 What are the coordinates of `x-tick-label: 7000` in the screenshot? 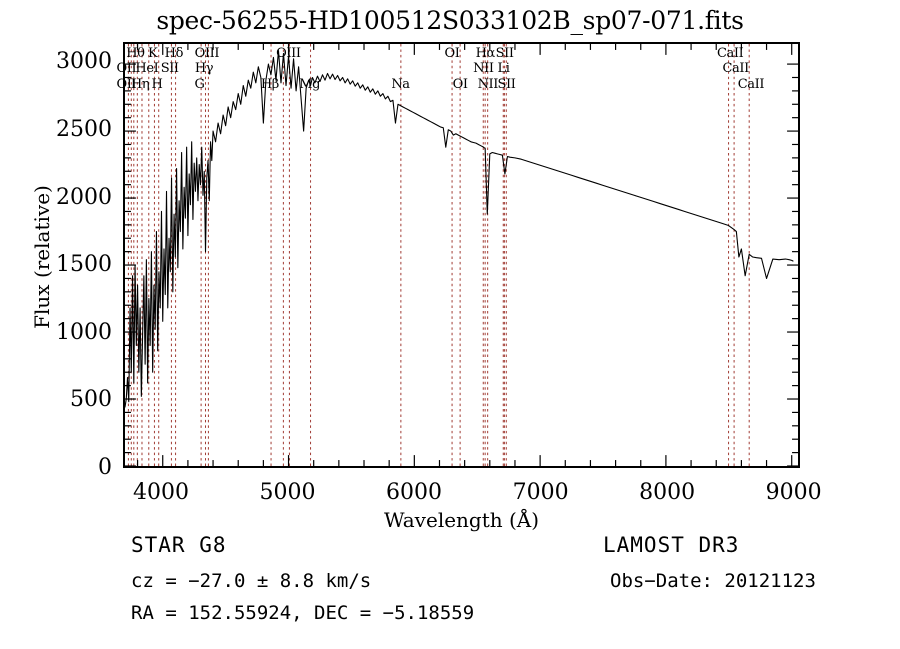 It's located at (540, 492).